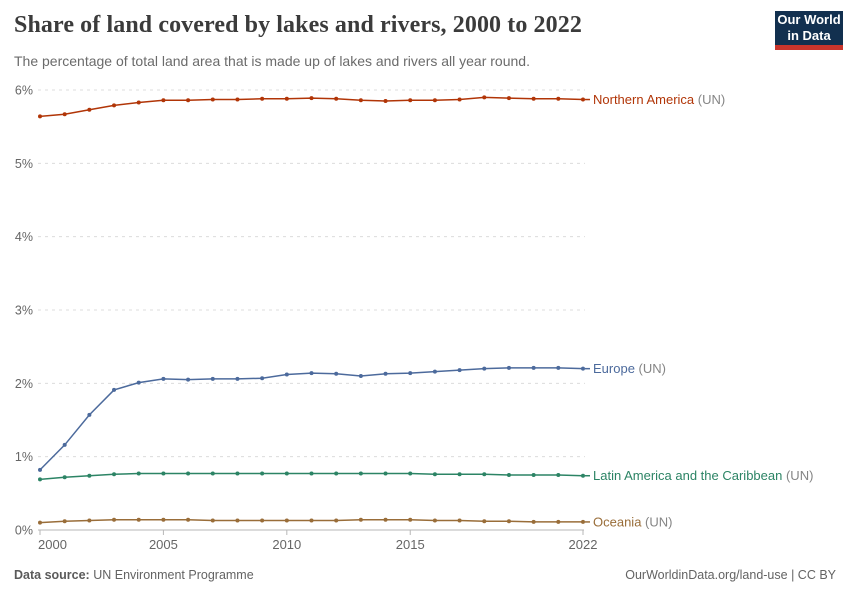 The height and width of the screenshot is (600, 850). What do you see at coordinates (659, 99) in the screenshot?
I see `series-label-northern-america: Northern America (UN)` at bounding box center [659, 99].